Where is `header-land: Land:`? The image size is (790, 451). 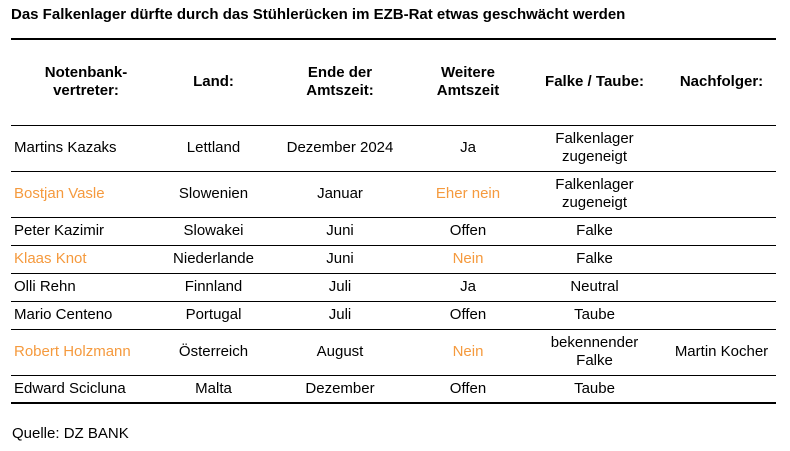
header-land: Land: is located at coordinates (213, 82).